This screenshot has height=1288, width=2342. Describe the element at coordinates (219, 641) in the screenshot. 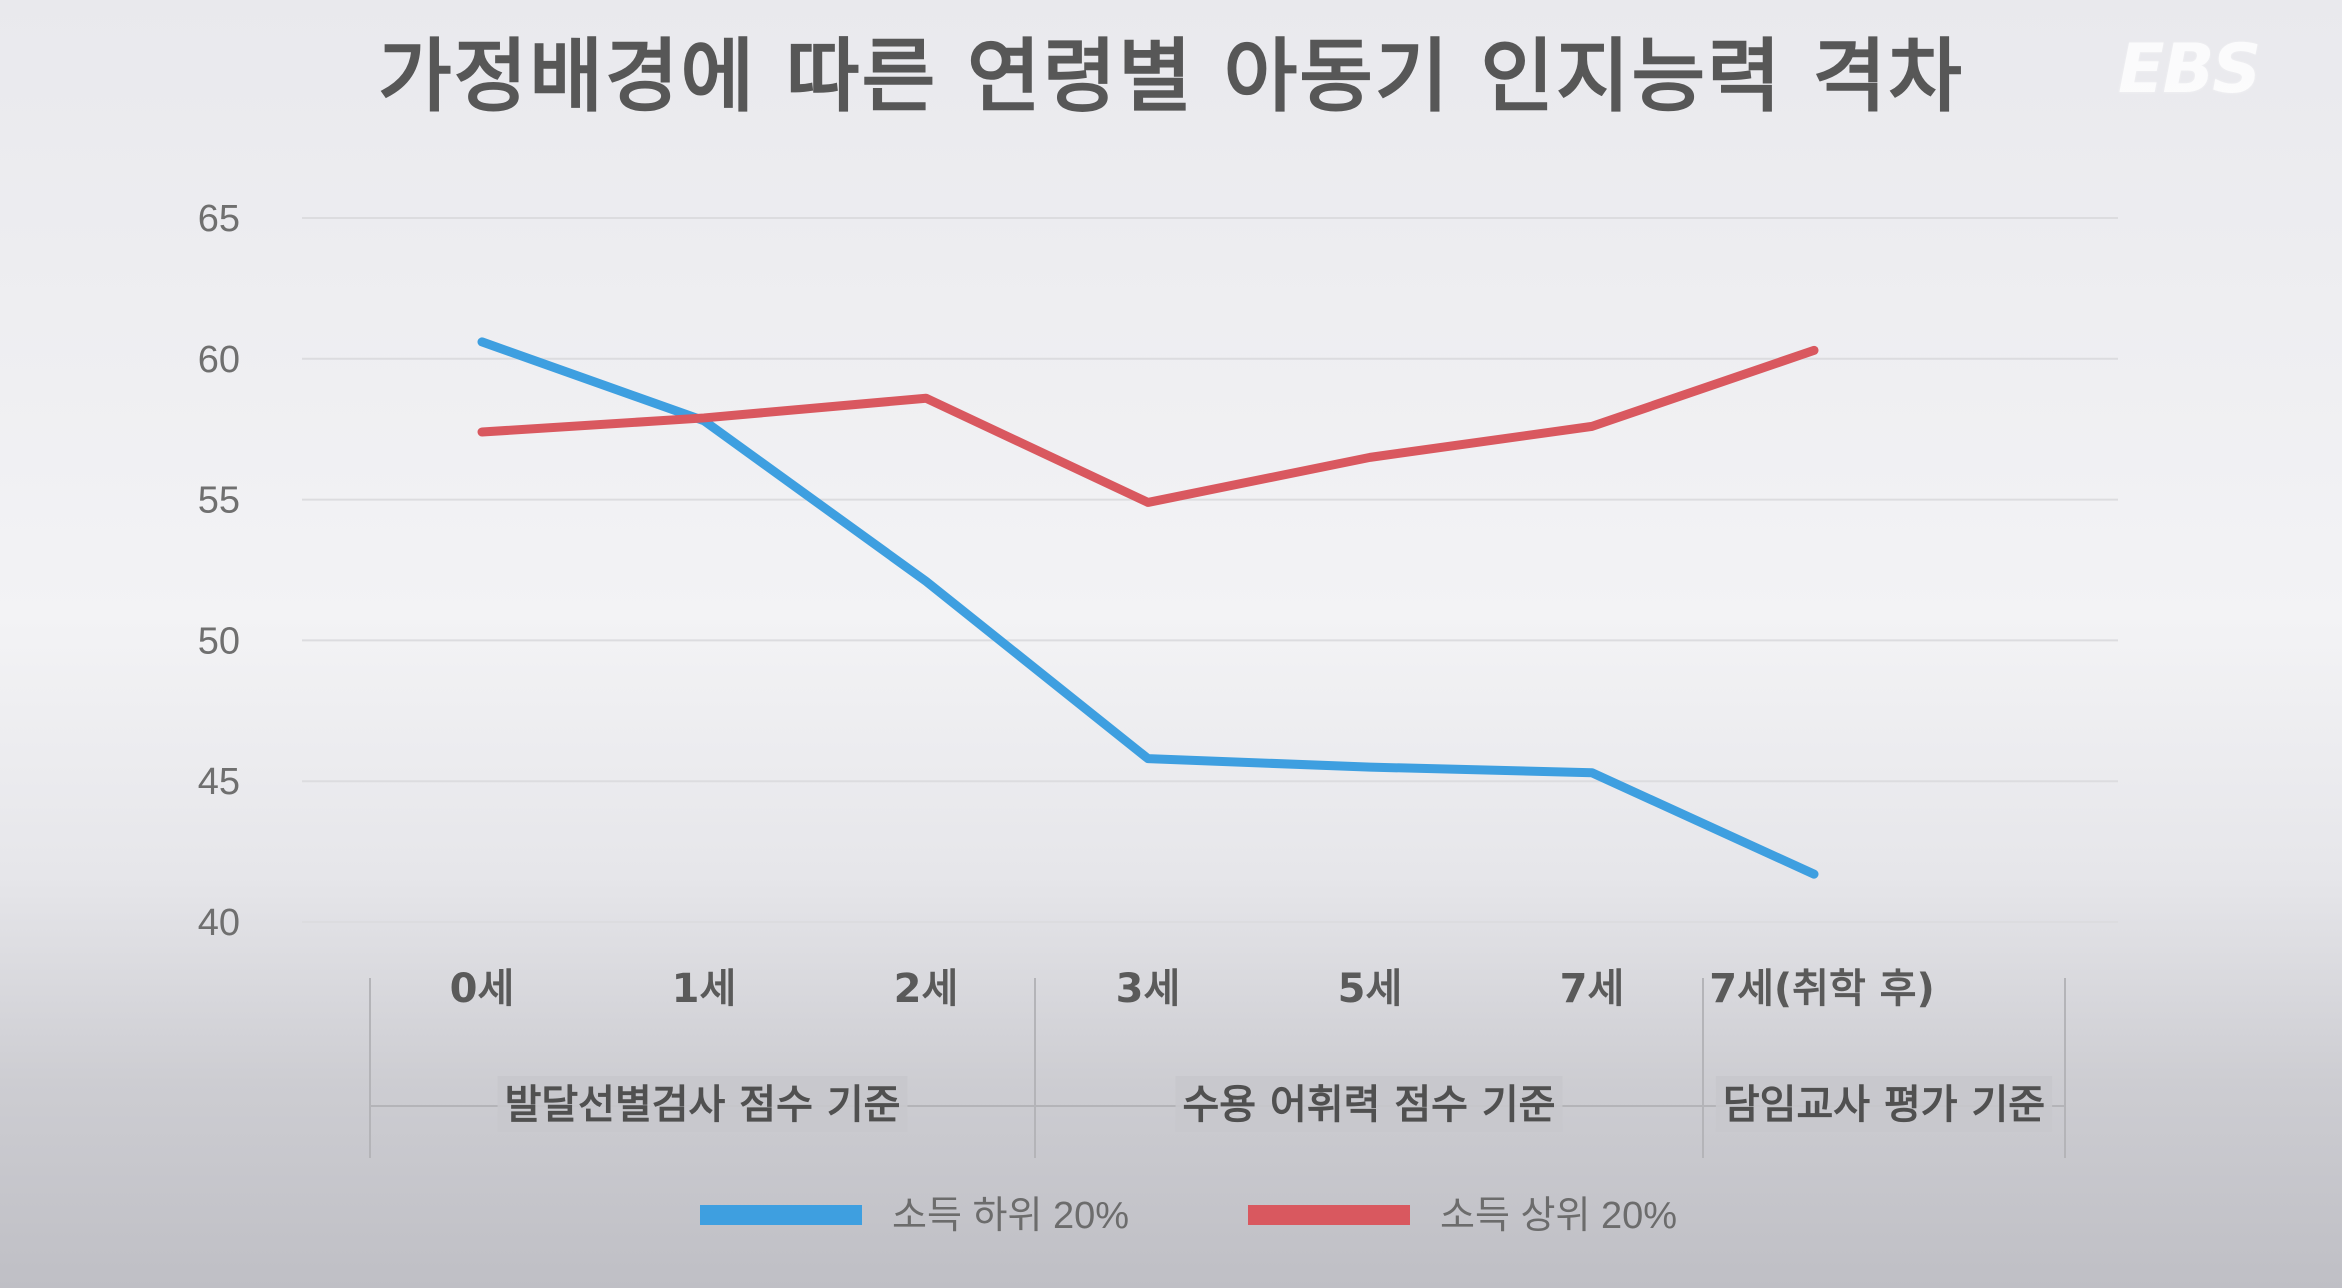

I see `y-tick-label: 50` at that location.